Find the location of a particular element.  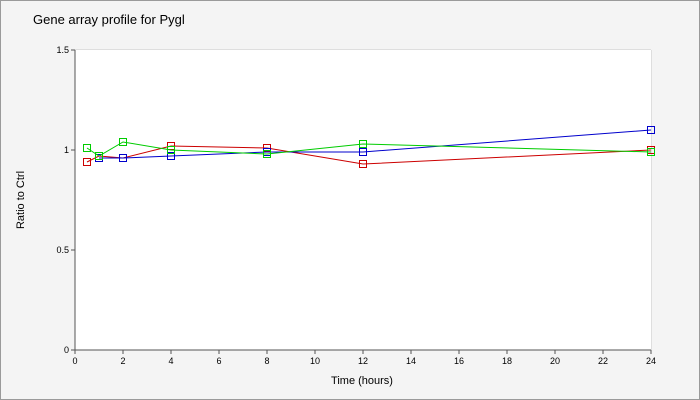

x-axis-label: Time (hours) is located at coordinates (362, 381).